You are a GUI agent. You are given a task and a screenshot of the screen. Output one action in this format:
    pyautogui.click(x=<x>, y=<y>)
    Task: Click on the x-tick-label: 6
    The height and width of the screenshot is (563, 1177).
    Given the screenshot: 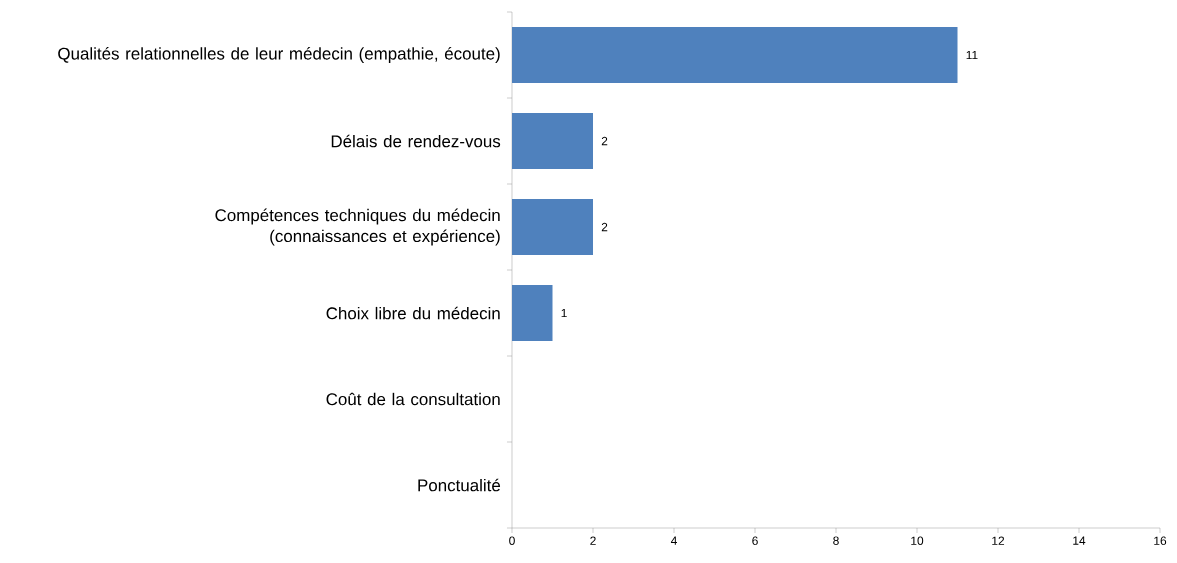 What is the action you would take?
    pyautogui.click(x=755, y=540)
    